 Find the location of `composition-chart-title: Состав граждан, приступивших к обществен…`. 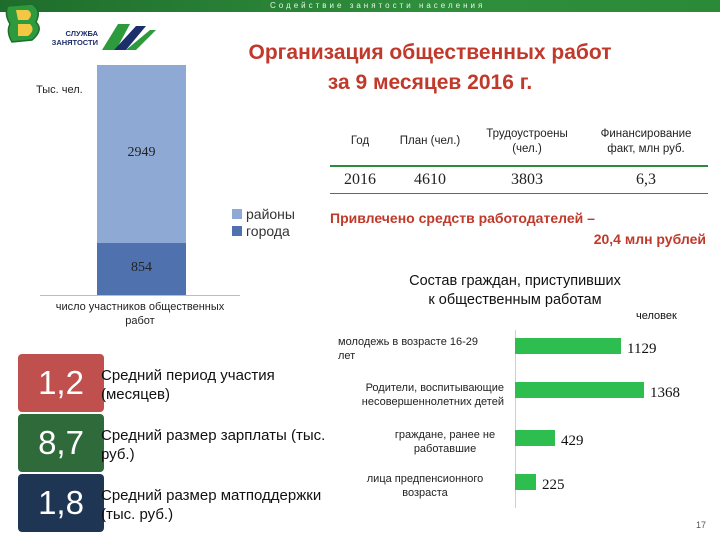

composition-chart-title: Состав граждан, приступивших к обществен… is located at coordinates (515, 291).